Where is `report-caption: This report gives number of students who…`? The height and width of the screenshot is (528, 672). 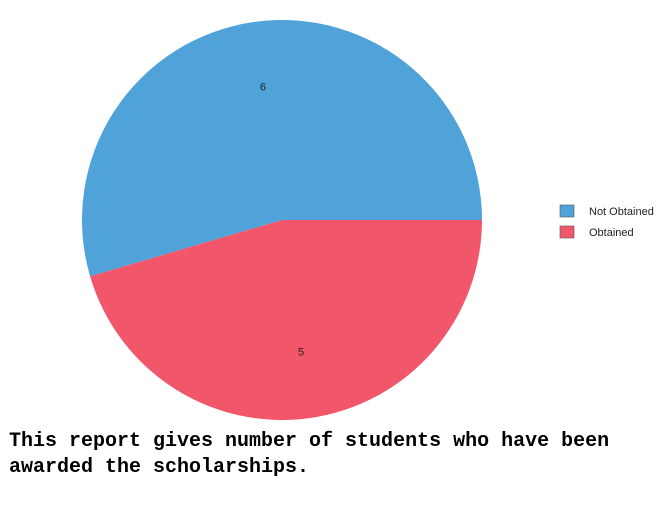 report-caption: This report gives number of students who… is located at coordinates (309, 454).